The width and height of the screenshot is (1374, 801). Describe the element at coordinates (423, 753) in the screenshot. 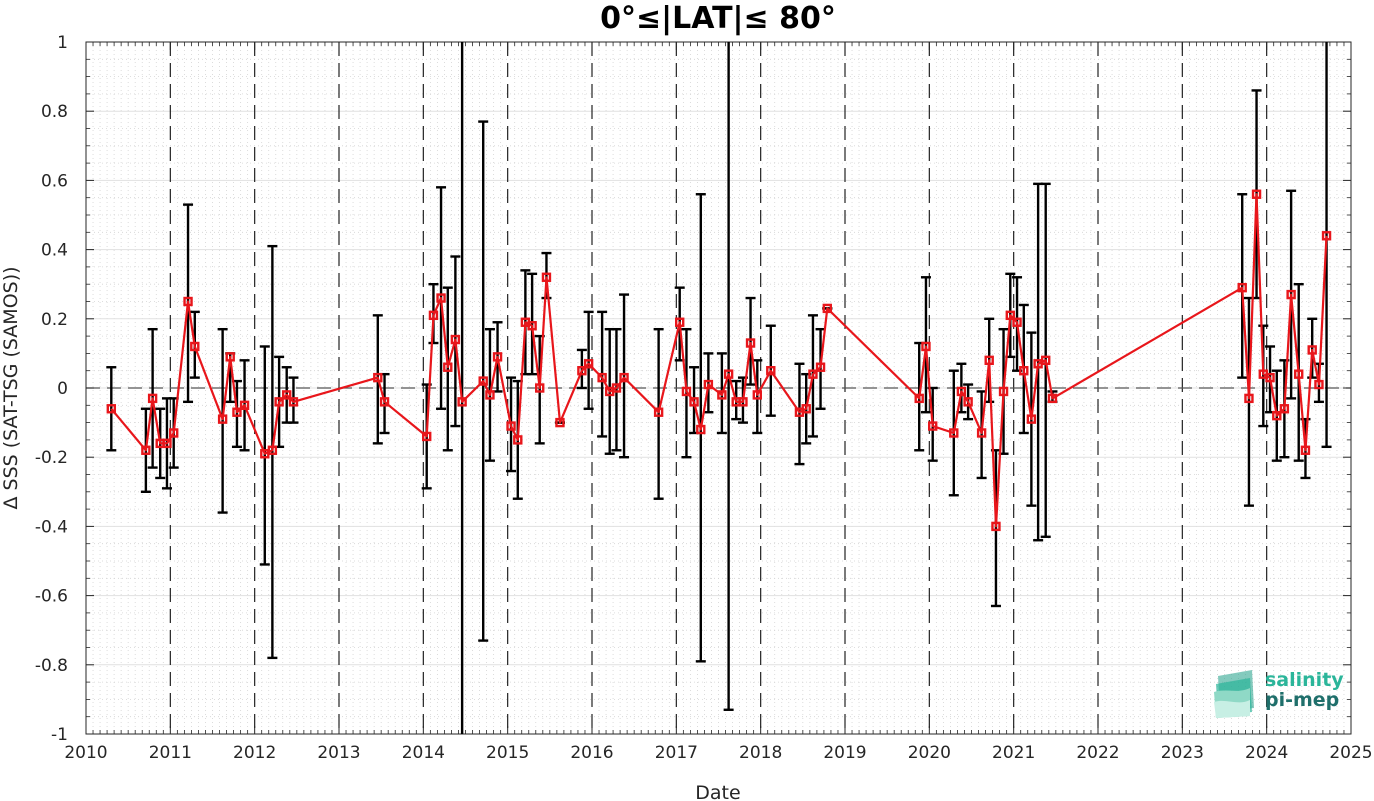

I see `x-tick-label: 2014` at that location.